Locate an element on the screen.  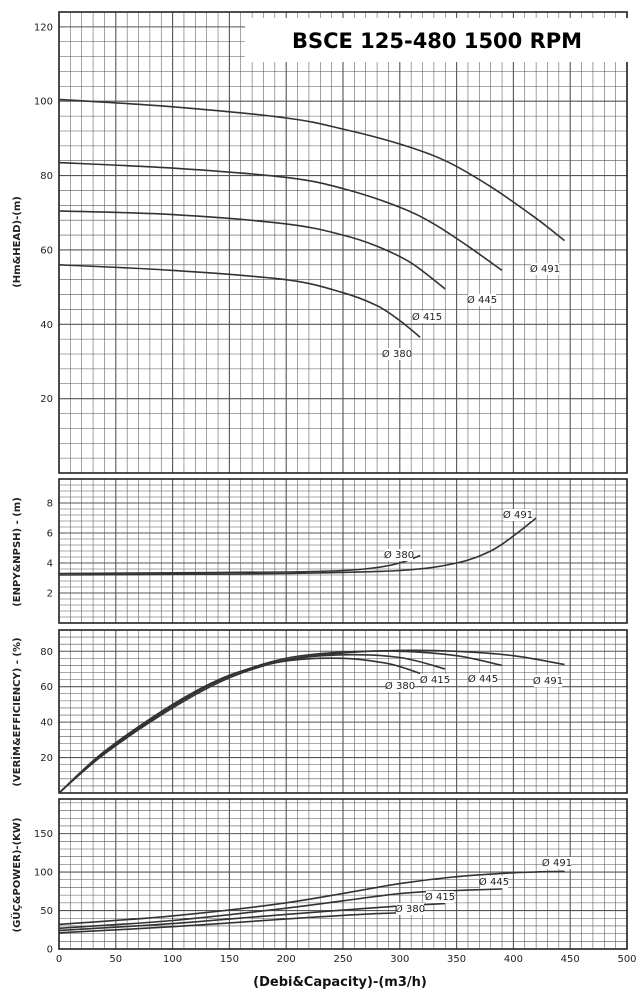
y-tick-label-npsh: 8 is located at coordinates (50, 504).